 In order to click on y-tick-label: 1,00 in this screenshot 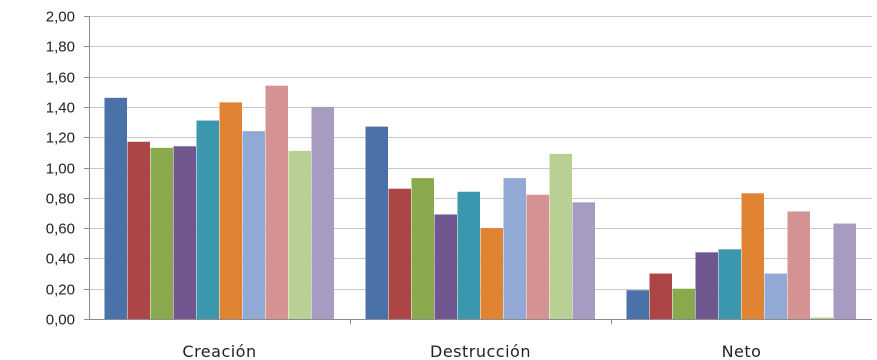, I will do `click(60, 169)`.